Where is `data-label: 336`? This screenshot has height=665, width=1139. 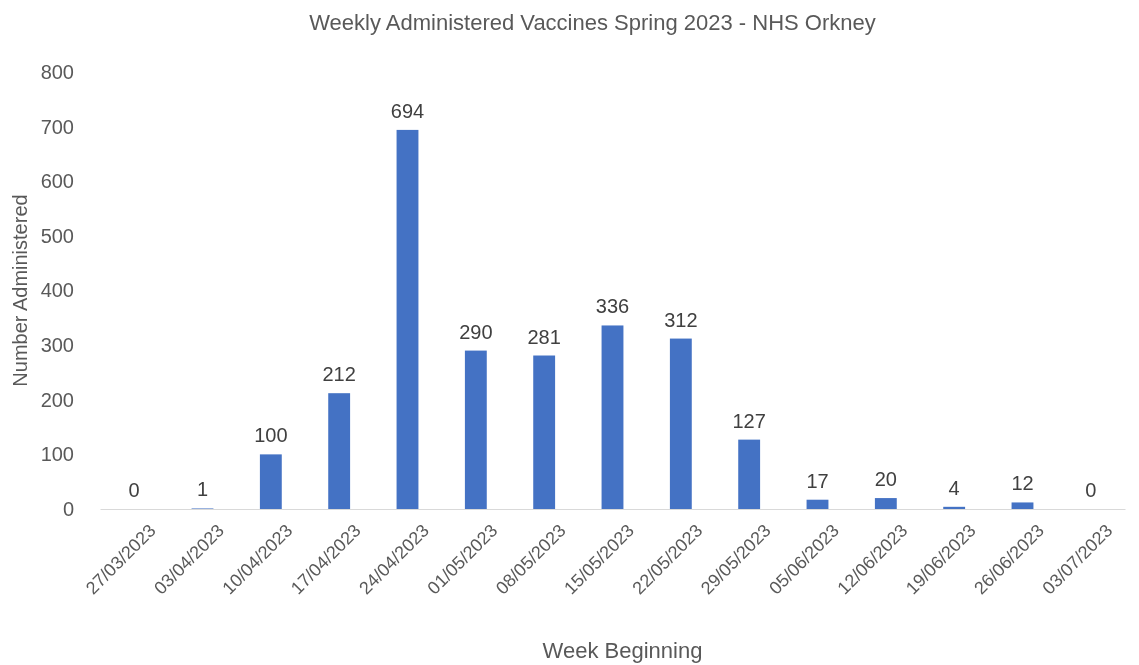
data-label: 336 is located at coordinates (612, 306).